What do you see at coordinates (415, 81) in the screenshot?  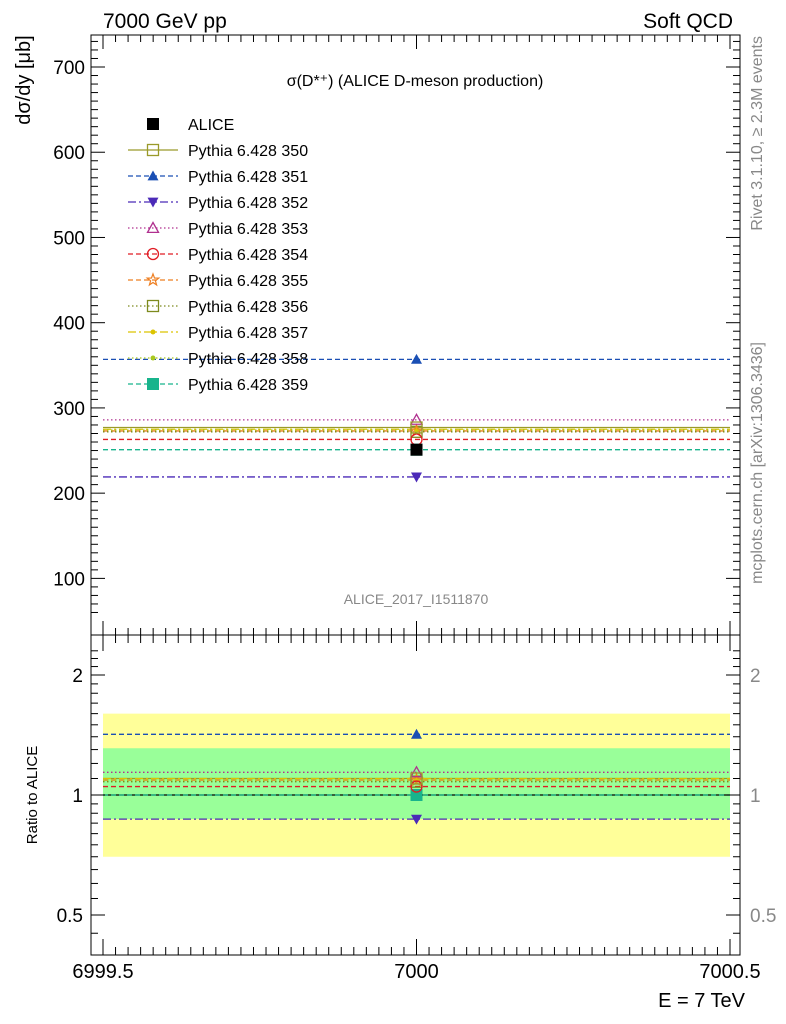 I see `main-title: σ(D*⁺) (ALICE D-meson production)` at bounding box center [415, 81].